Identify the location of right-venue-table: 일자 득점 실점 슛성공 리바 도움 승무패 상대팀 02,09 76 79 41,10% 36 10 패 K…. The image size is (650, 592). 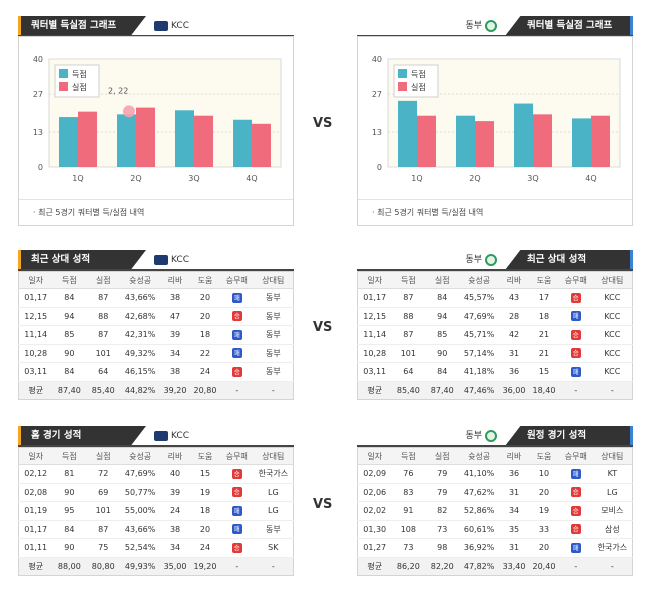
(495, 511).